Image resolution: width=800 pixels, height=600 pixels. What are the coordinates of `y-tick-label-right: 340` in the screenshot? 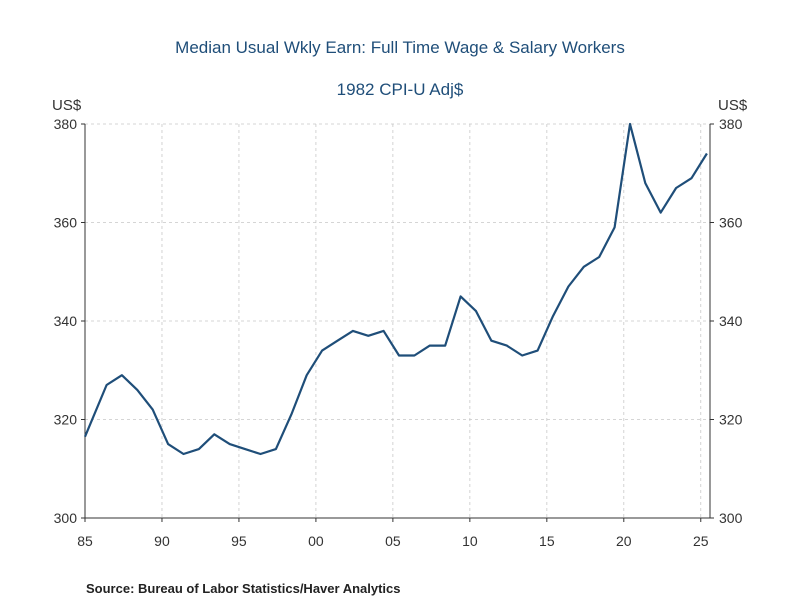 It's located at (731, 321).